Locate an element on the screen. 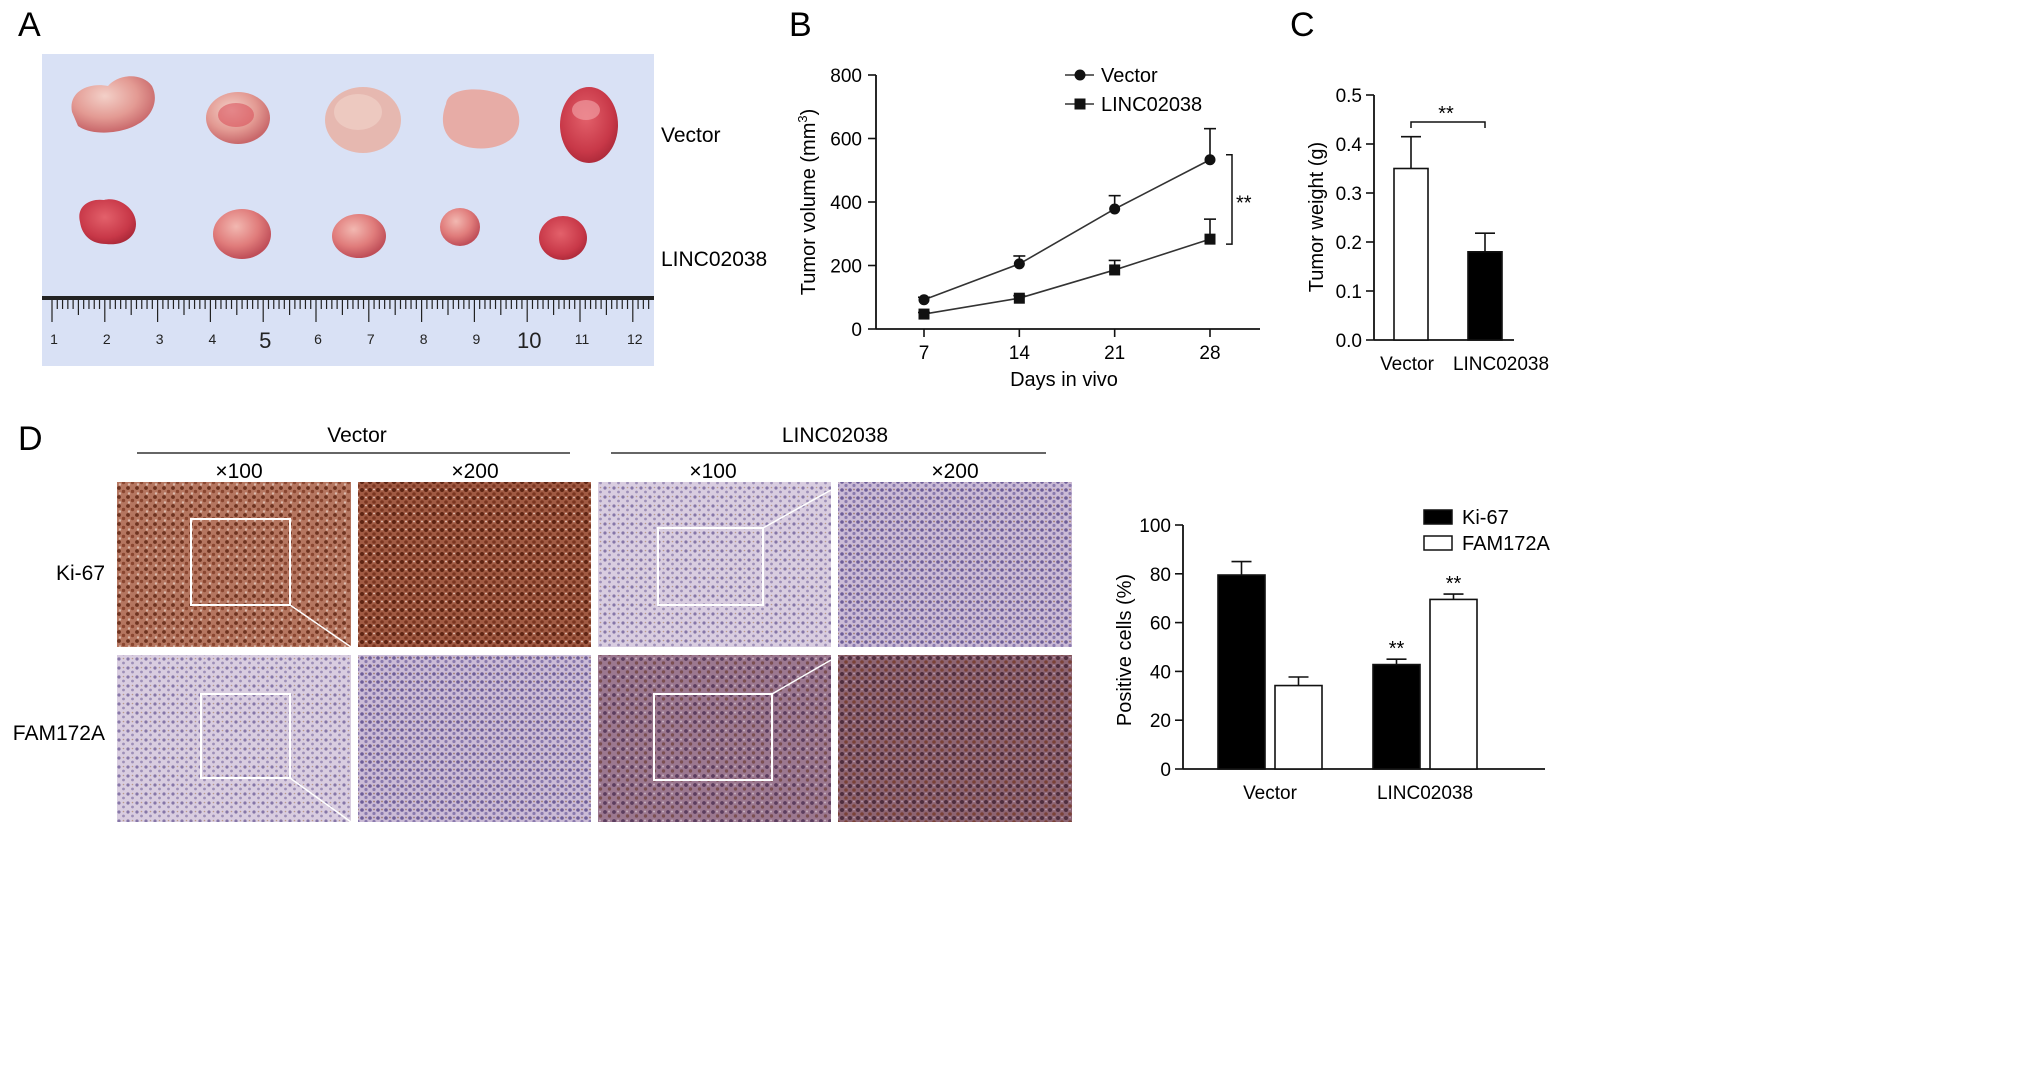 This screenshot has height=1080, width=2032. chart-b-ylabel-main: Tumor volume (mm is located at coordinates (809, 209).